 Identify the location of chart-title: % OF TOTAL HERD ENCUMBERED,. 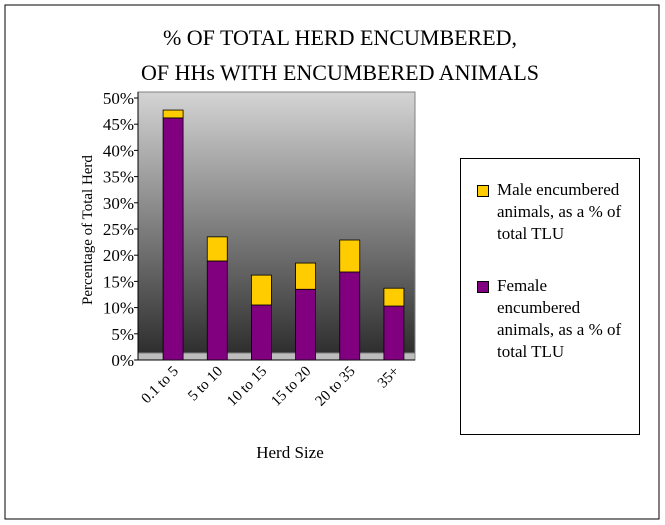
(340, 37).